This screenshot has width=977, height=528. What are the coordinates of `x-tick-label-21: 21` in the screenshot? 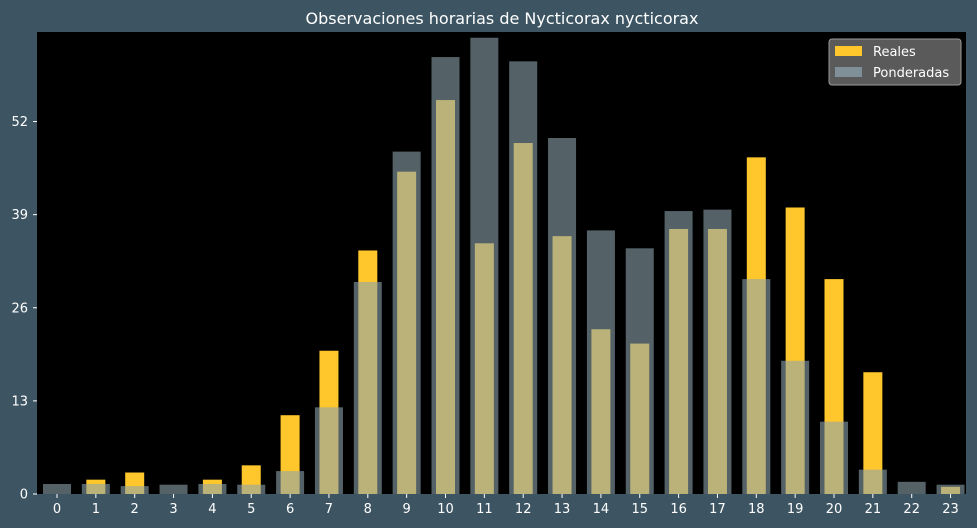 It's located at (873, 509).